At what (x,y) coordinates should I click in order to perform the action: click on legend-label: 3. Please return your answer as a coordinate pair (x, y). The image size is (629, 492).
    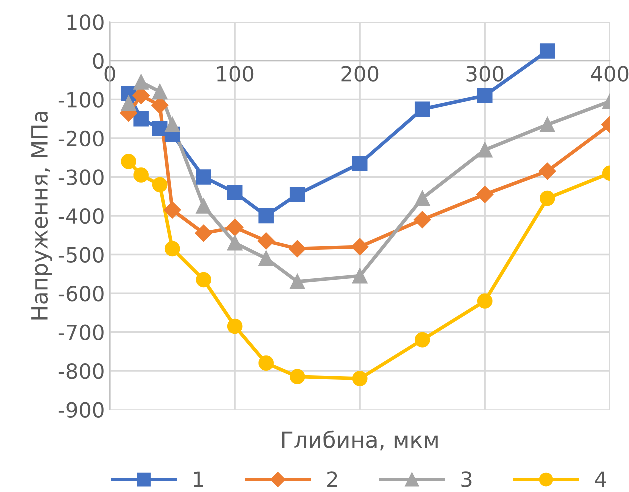
    Looking at the image, I should click on (467, 480).